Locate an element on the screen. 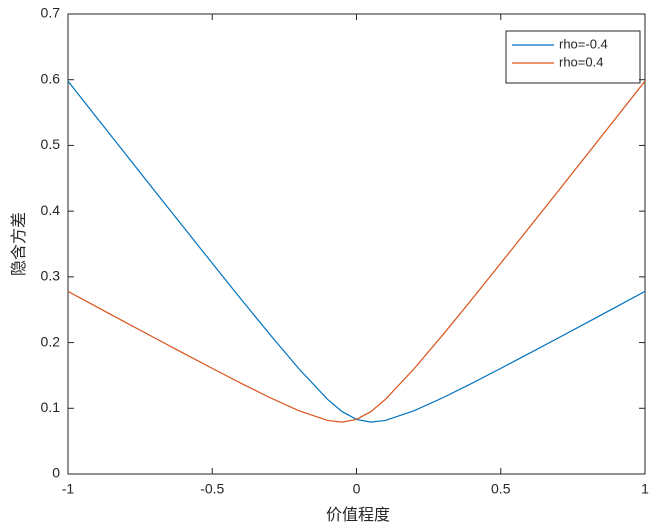 This screenshot has width=660, height=528. y-tick-label: 0.6 is located at coordinates (51, 78).